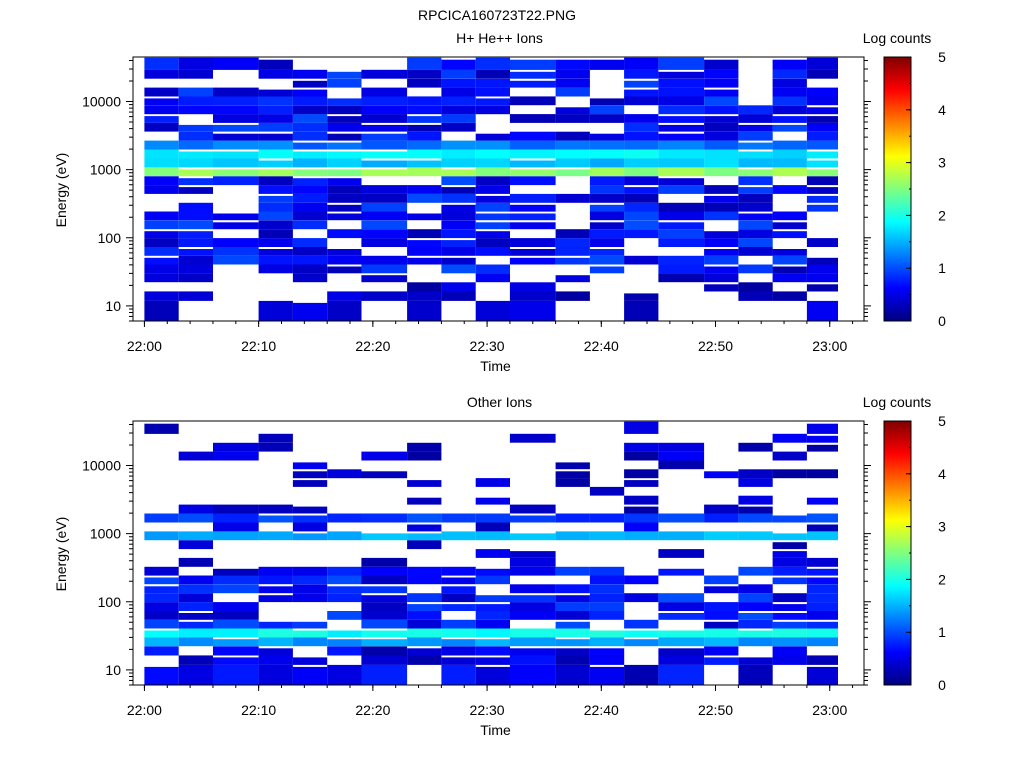 The width and height of the screenshot is (1024, 768). Describe the element at coordinates (601, 710) in the screenshot. I see `x-tick-label: 22:40` at that location.